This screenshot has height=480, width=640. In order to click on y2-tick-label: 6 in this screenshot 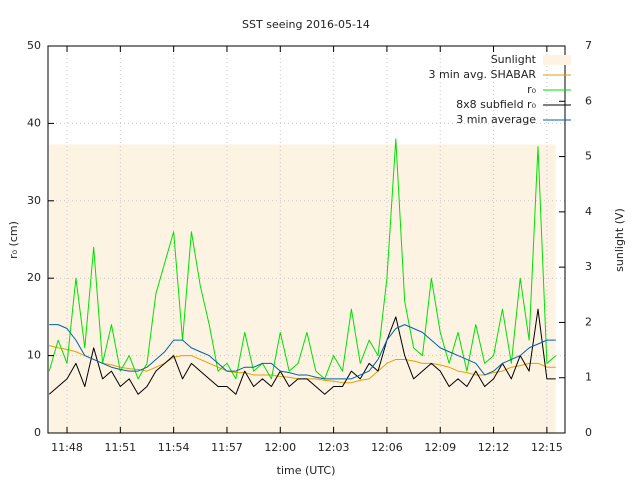, I will do `click(588, 100)`.